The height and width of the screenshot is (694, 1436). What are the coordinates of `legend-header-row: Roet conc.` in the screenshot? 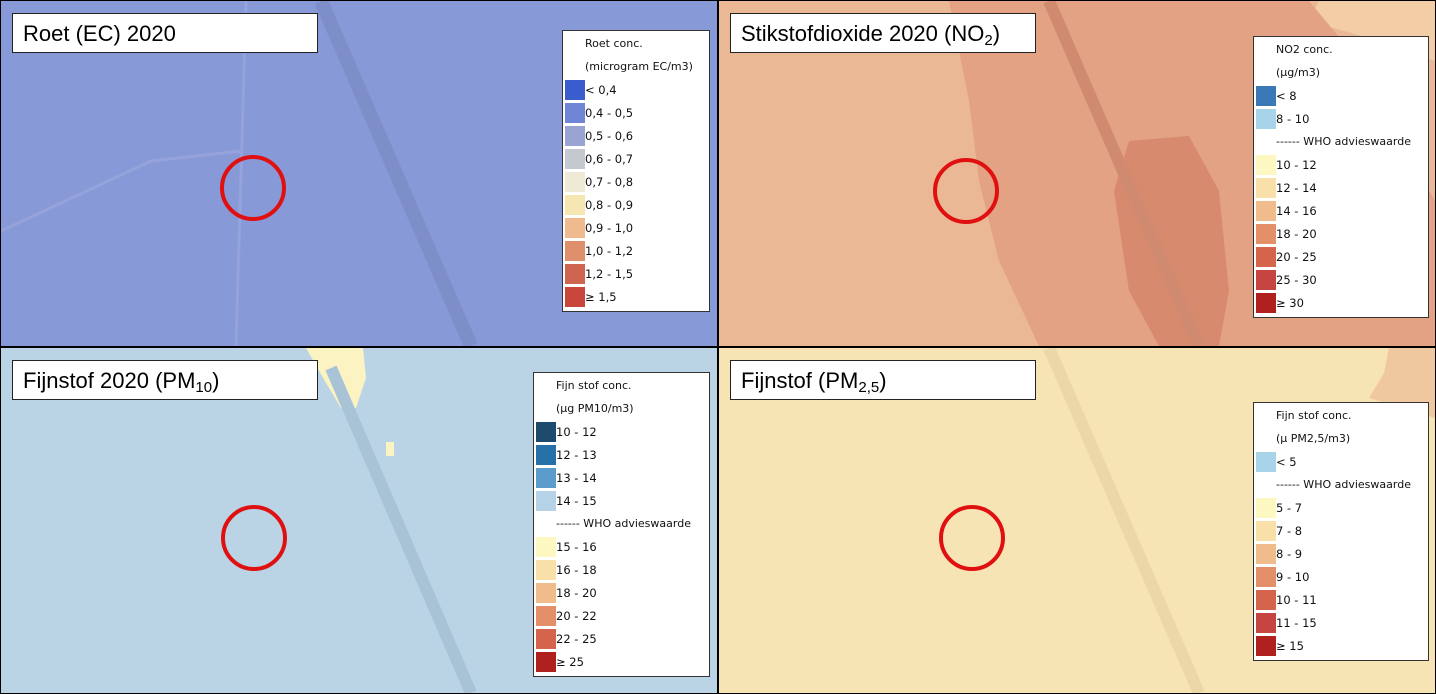 It's located at (636, 44).